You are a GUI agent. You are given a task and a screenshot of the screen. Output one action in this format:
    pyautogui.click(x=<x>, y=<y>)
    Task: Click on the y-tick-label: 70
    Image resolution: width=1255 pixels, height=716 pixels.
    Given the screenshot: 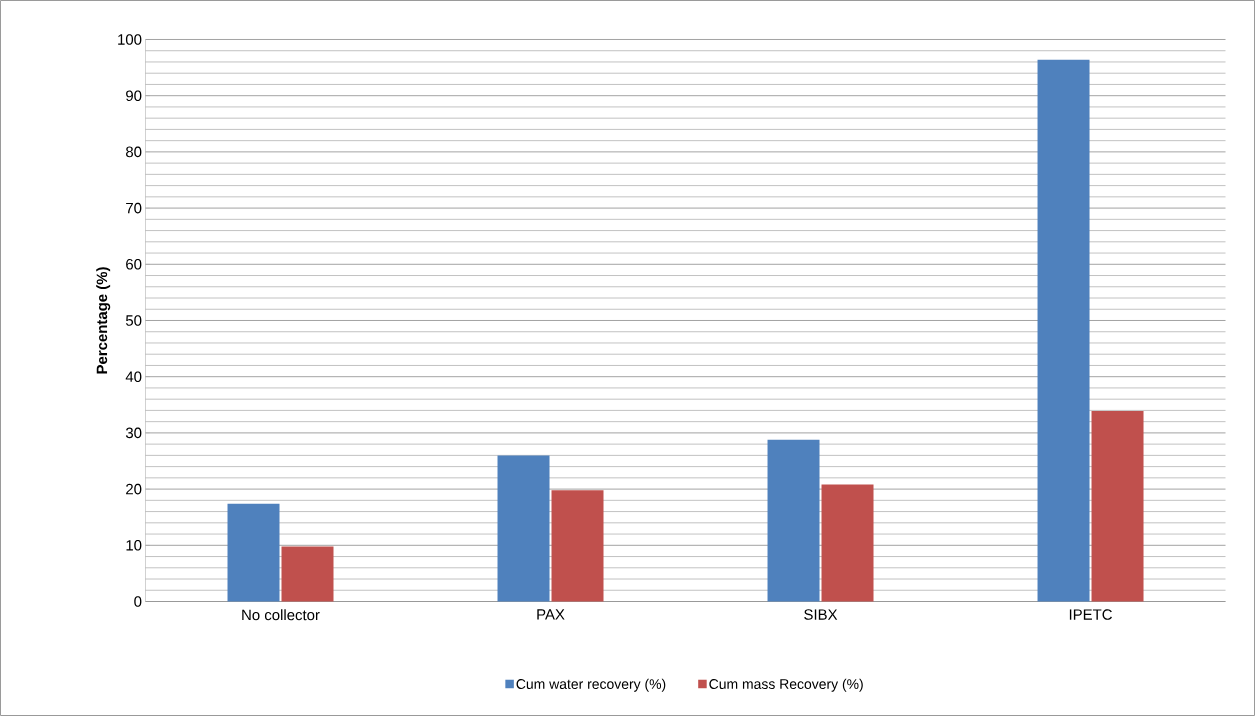 What is the action you would take?
    pyautogui.click(x=134, y=208)
    